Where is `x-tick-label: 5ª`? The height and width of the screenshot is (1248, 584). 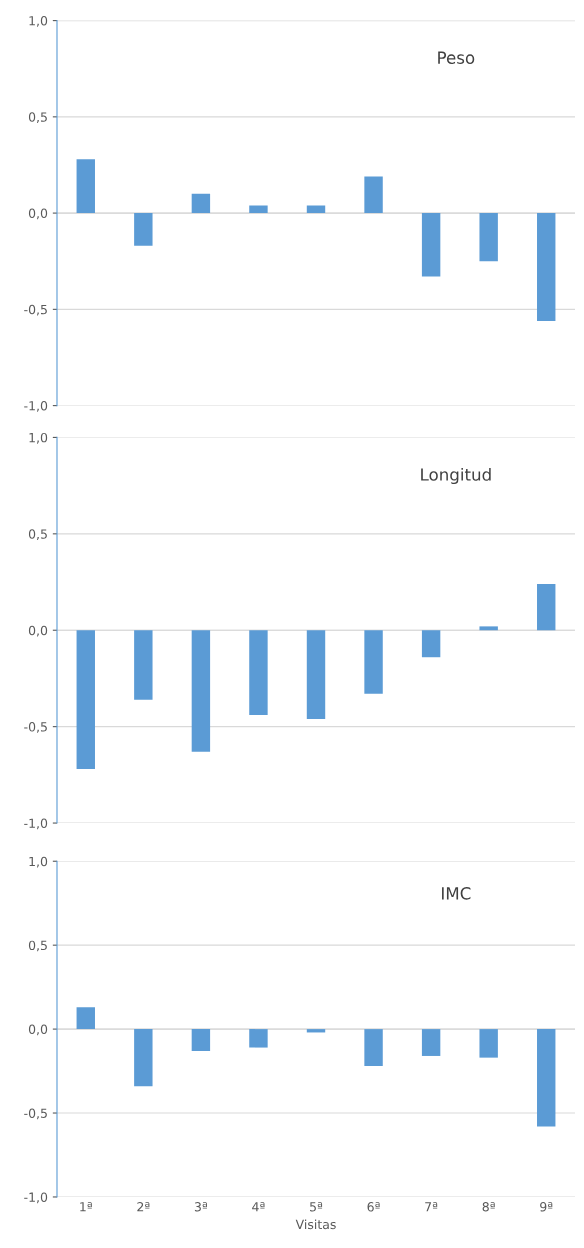
x-tick-label: 5ª is located at coordinates (316, 1207).